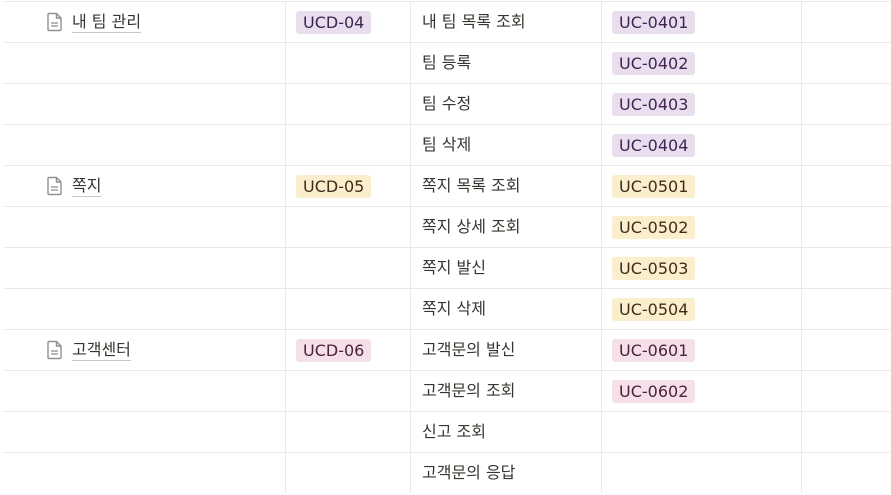 This screenshot has width=891, height=495. What do you see at coordinates (506, 63) in the screenshot?
I see `usecase-cell: 팀 등록` at bounding box center [506, 63].